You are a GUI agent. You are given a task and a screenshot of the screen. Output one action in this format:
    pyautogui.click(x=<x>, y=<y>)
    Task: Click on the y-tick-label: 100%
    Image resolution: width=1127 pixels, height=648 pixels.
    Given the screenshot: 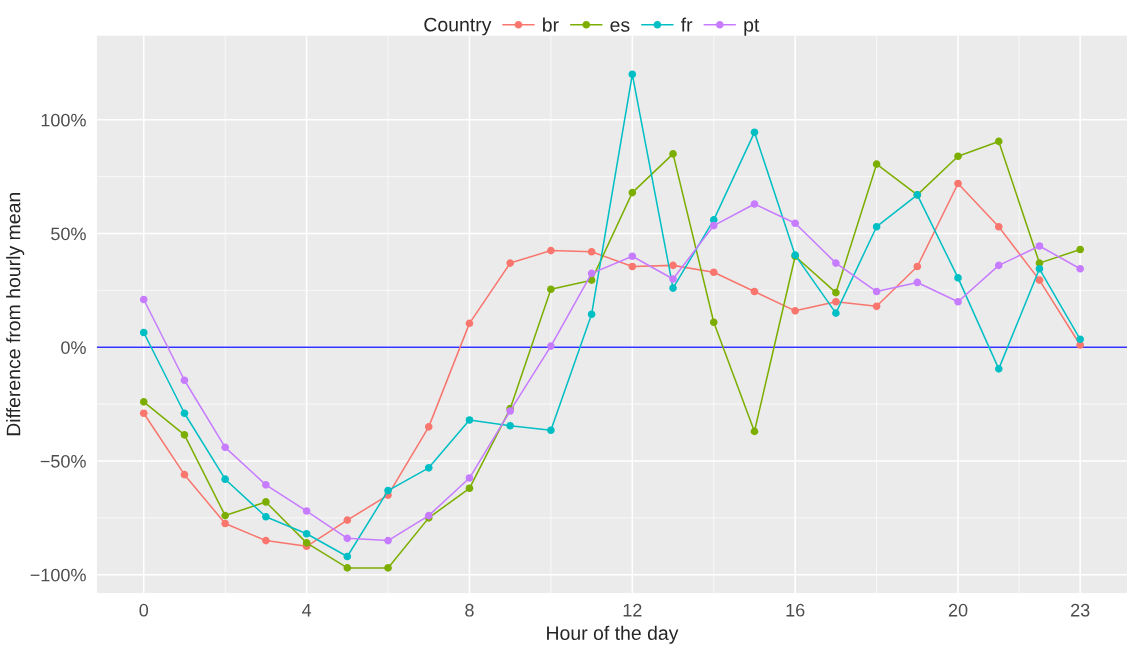 What is the action you would take?
    pyautogui.click(x=63, y=120)
    